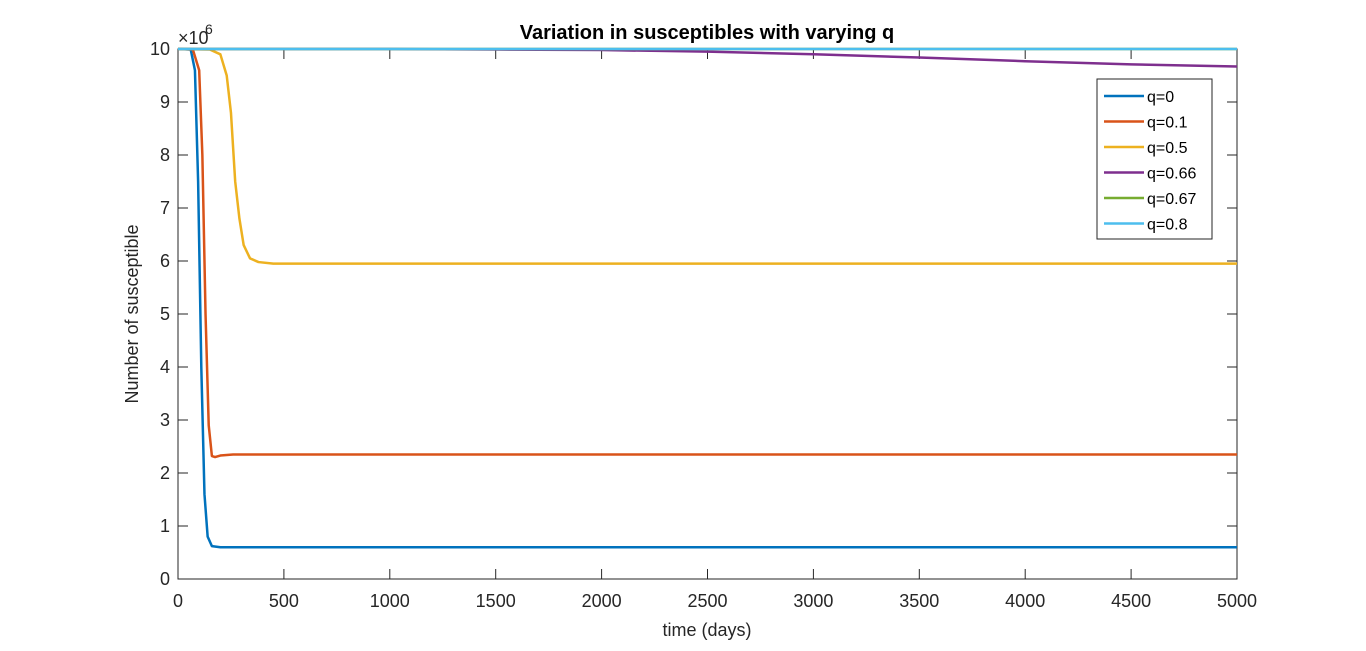  What do you see at coordinates (209, 29) in the screenshot?
I see `y-multiplier-exponent: 6` at bounding box center [209, 29].